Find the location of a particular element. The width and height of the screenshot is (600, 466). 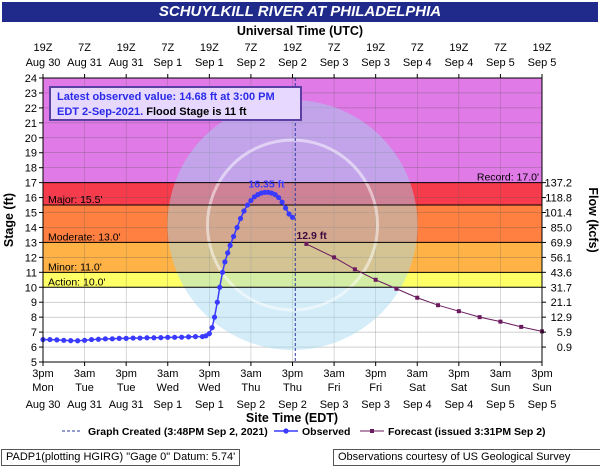

legend-observed-marker is located at coordinates (286, 431).